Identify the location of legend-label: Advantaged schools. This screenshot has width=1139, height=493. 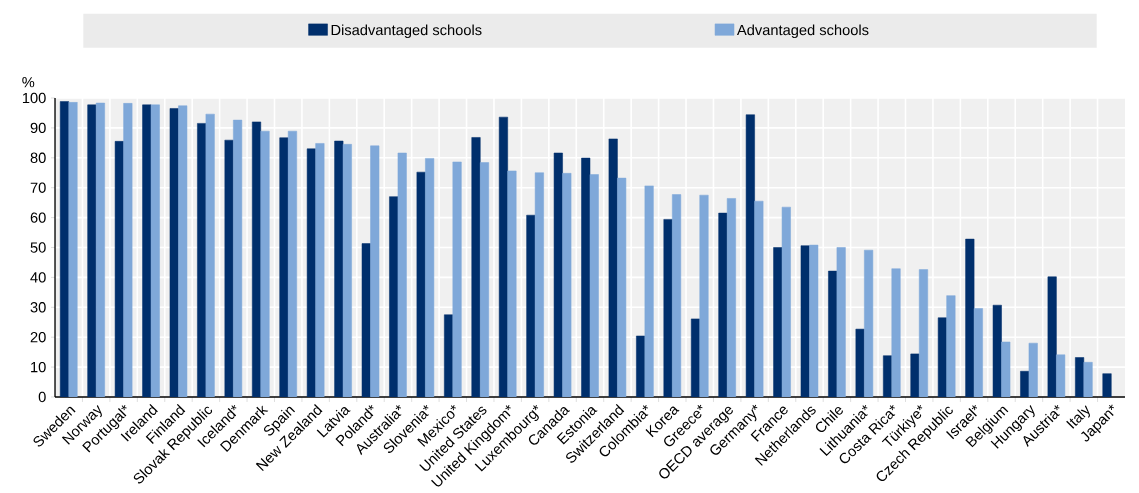
(802, 31).